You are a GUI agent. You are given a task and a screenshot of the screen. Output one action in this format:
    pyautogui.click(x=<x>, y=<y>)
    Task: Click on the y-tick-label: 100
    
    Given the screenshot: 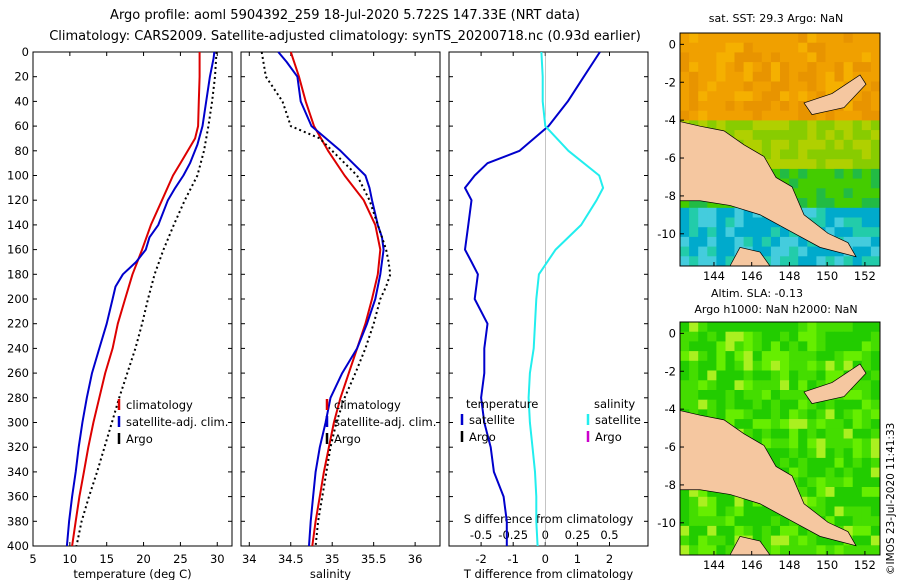 What is the action you would take?
    pyautogui.click(x=18, y=176)
    